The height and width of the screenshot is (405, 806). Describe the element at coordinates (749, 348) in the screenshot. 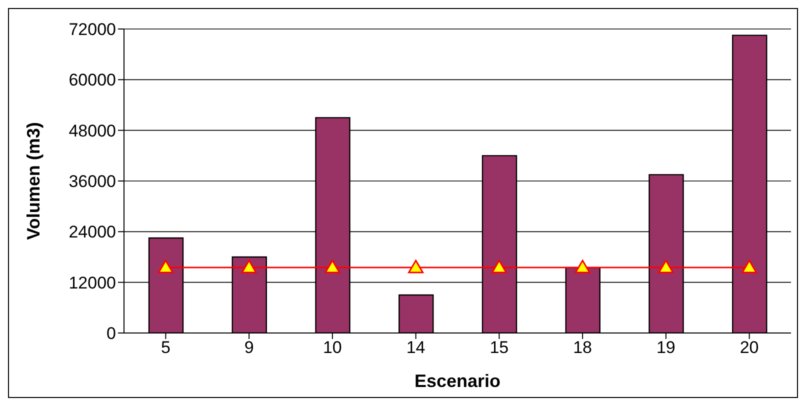

I see `x-tick-label: 20` at that location.